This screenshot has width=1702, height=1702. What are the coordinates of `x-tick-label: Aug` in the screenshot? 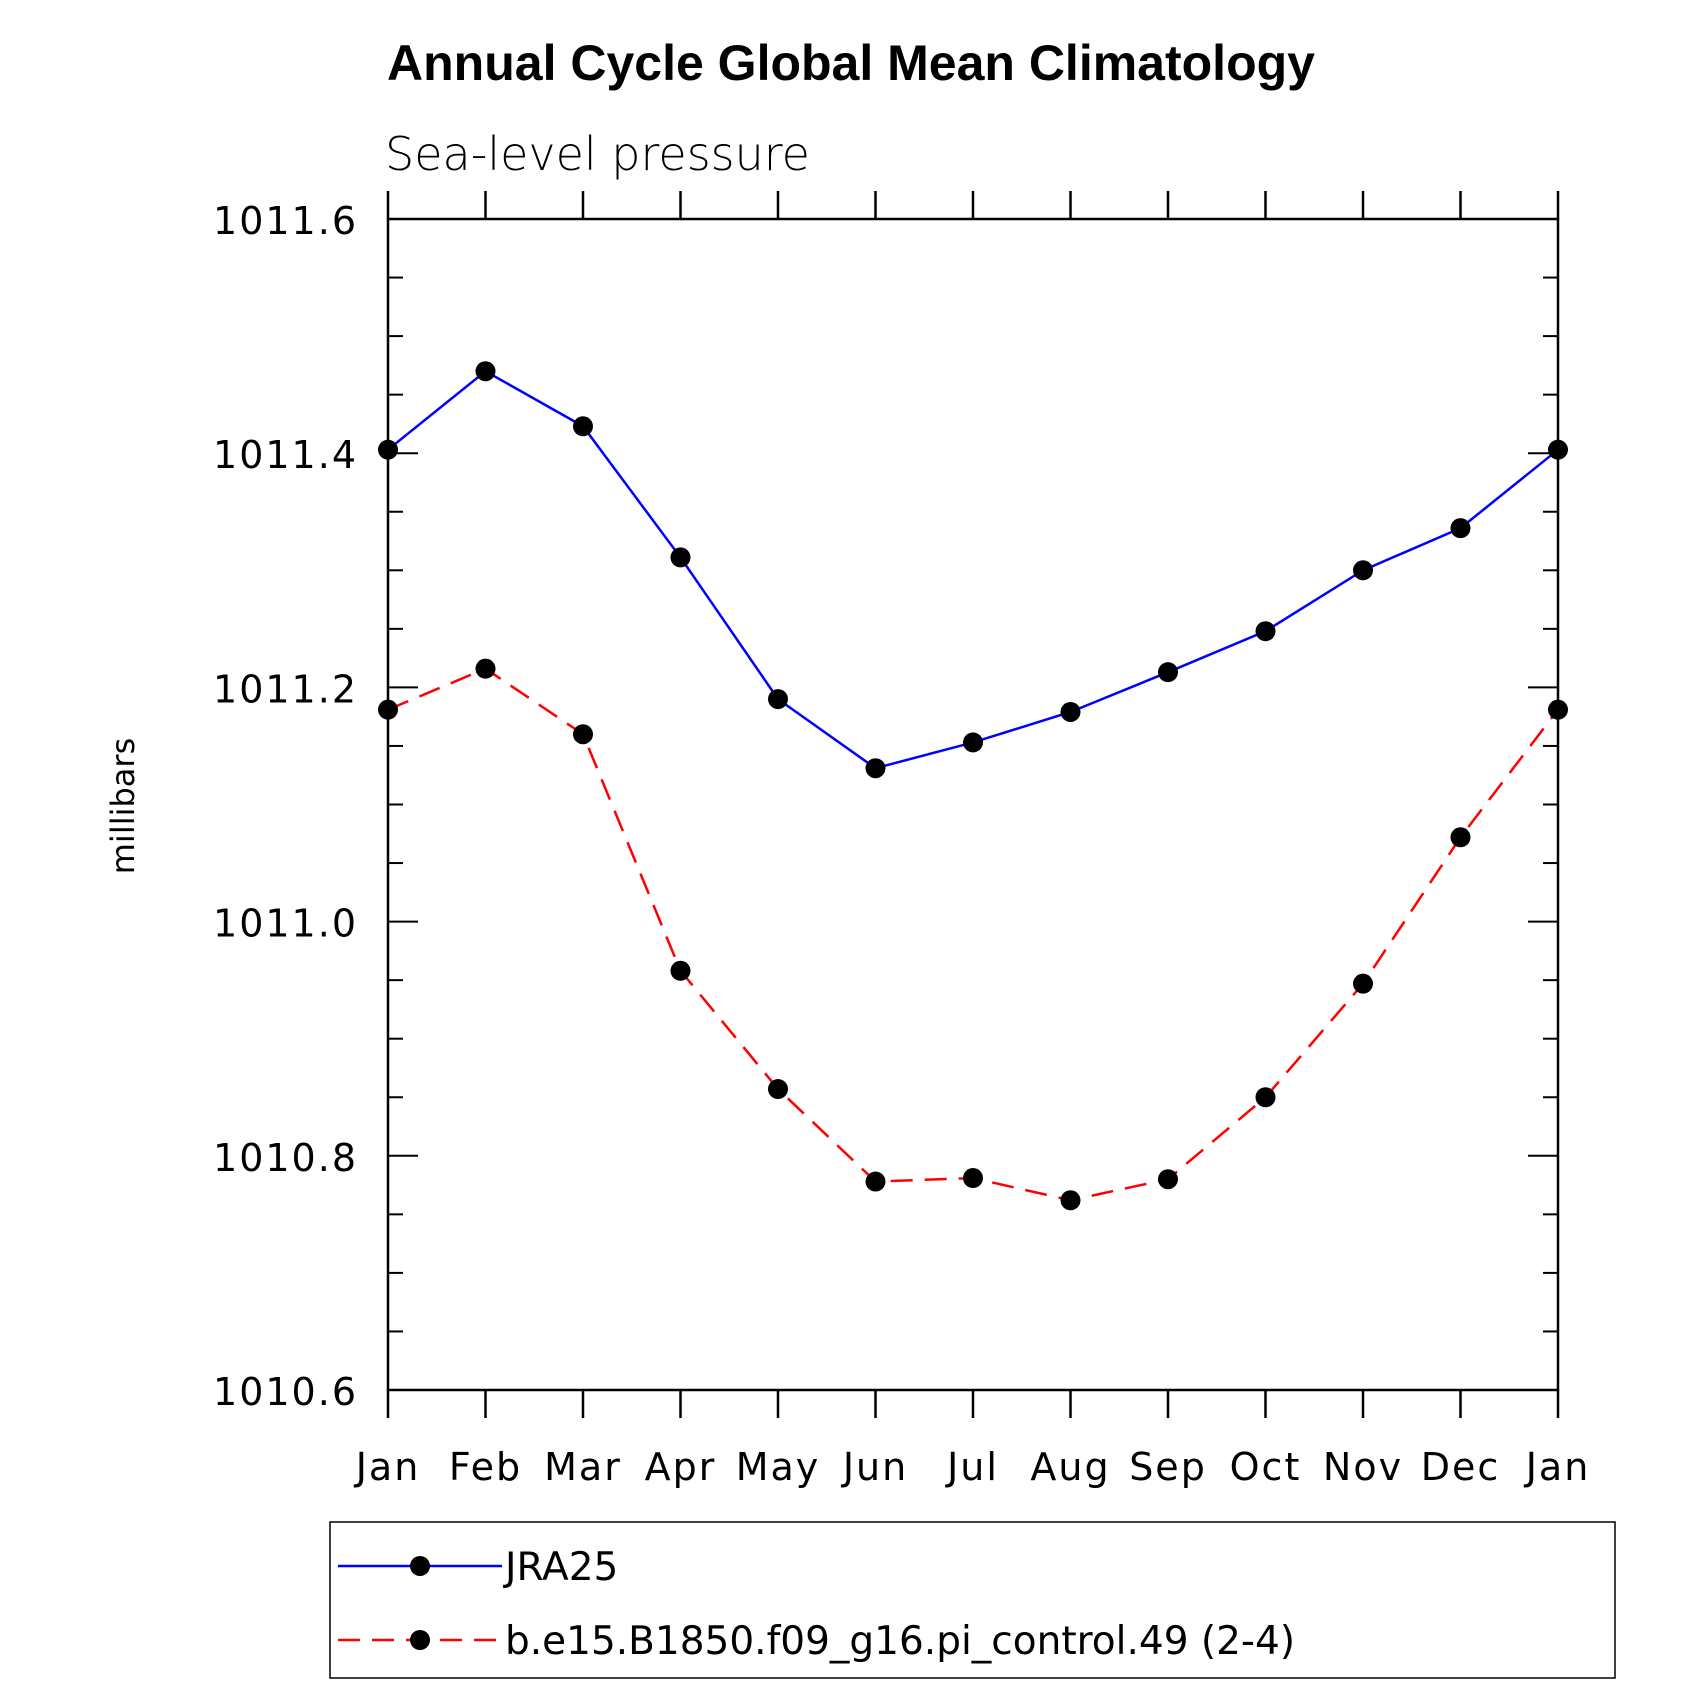 It's located at (1070, 1467).